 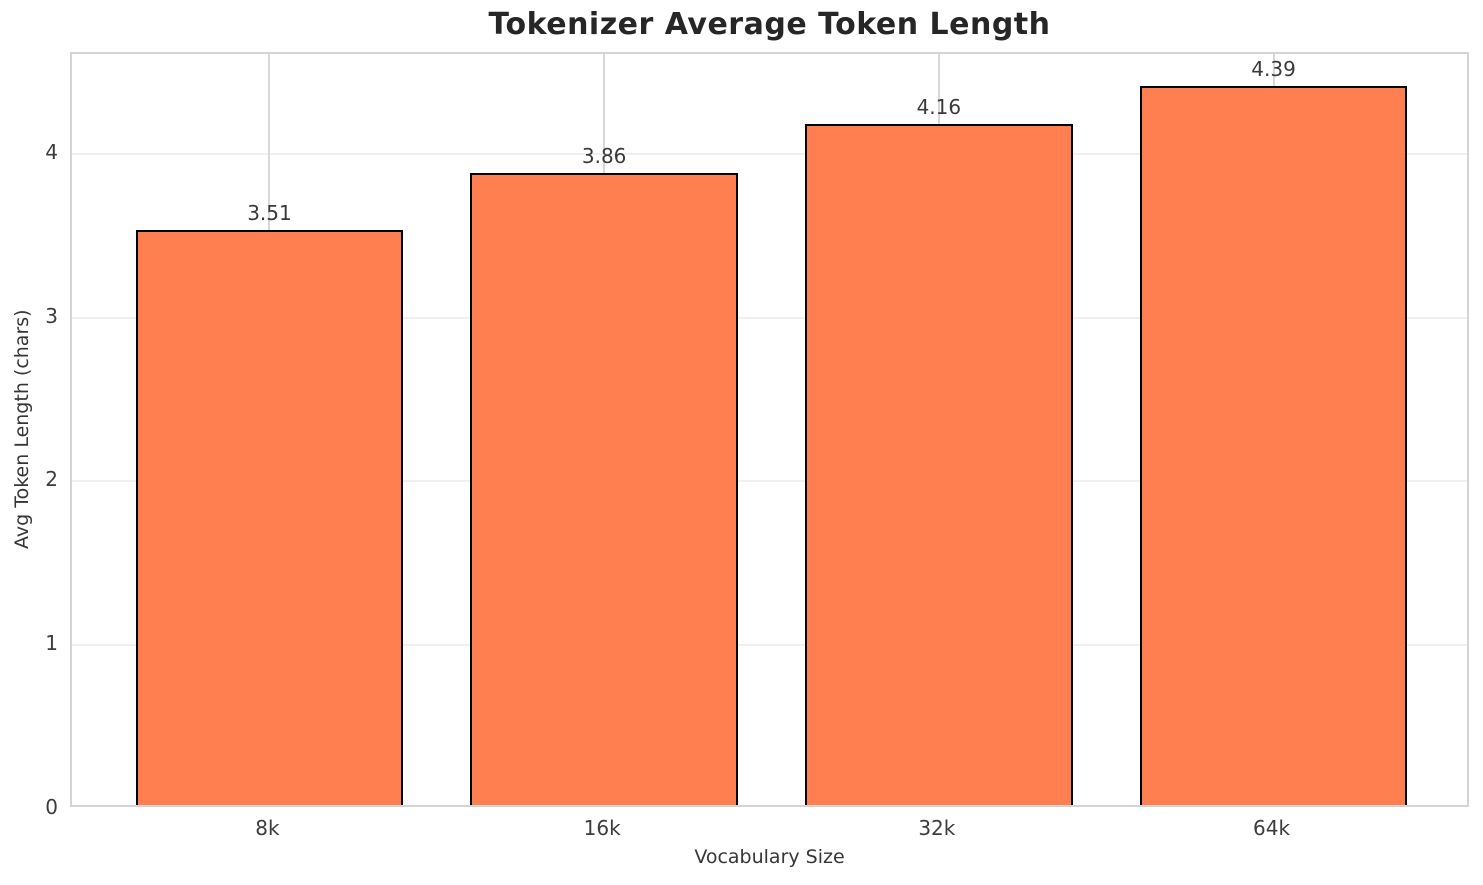 What do you see at coordinates (1273, 445) in the screenshot?
I see `bar-64k` at bounding box center [1273, 445].